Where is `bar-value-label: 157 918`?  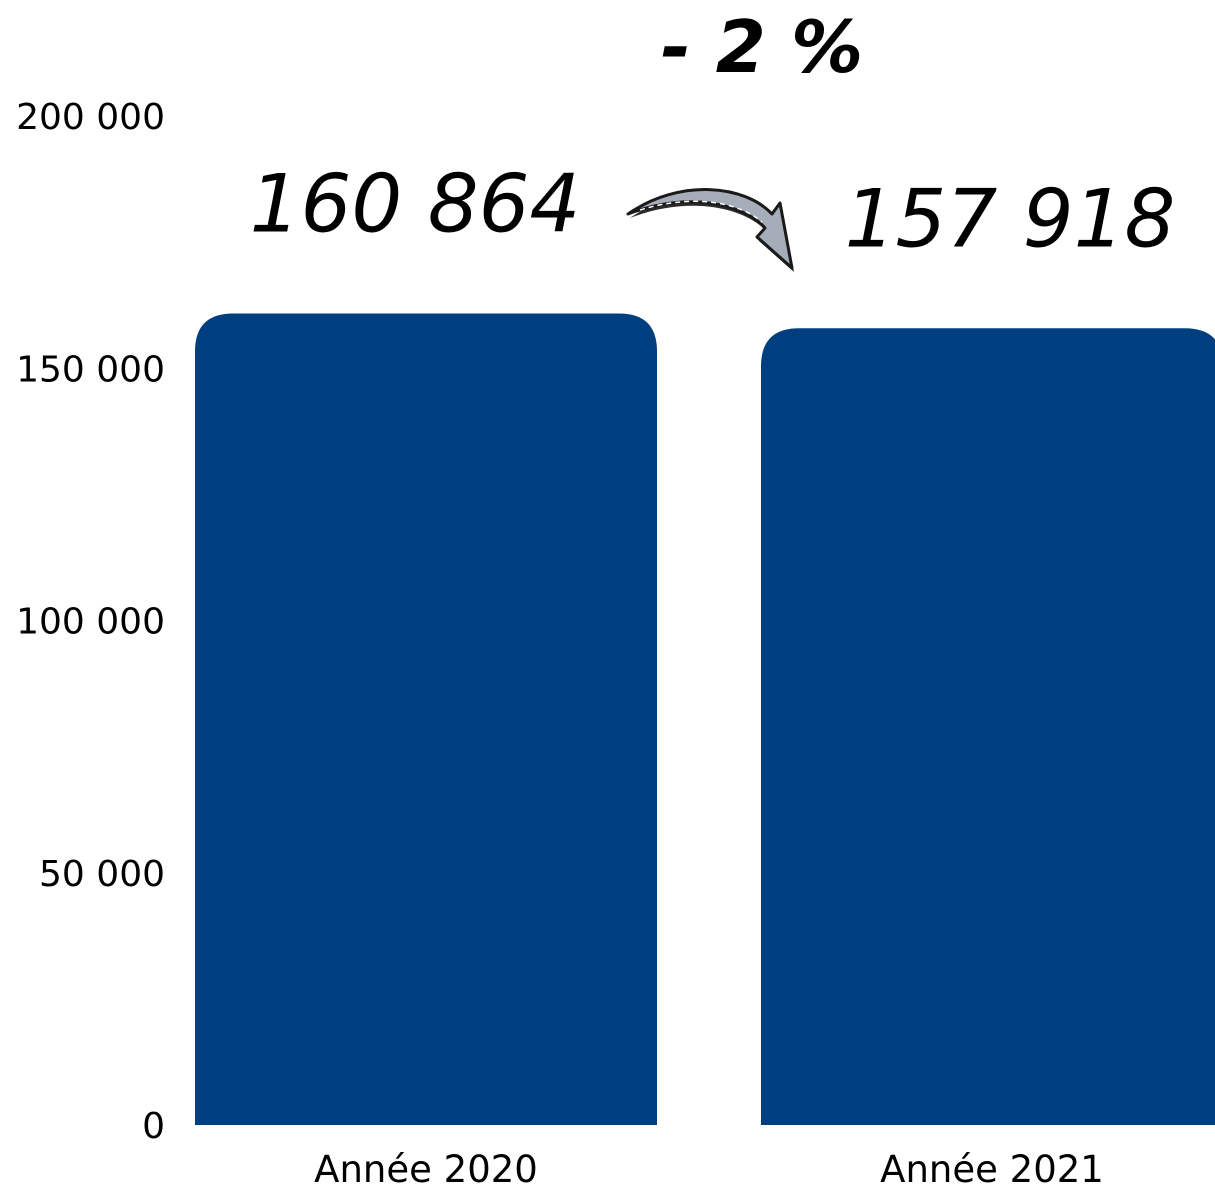 bar-value-label: 157 918 is located at coordinates (1010, 218).